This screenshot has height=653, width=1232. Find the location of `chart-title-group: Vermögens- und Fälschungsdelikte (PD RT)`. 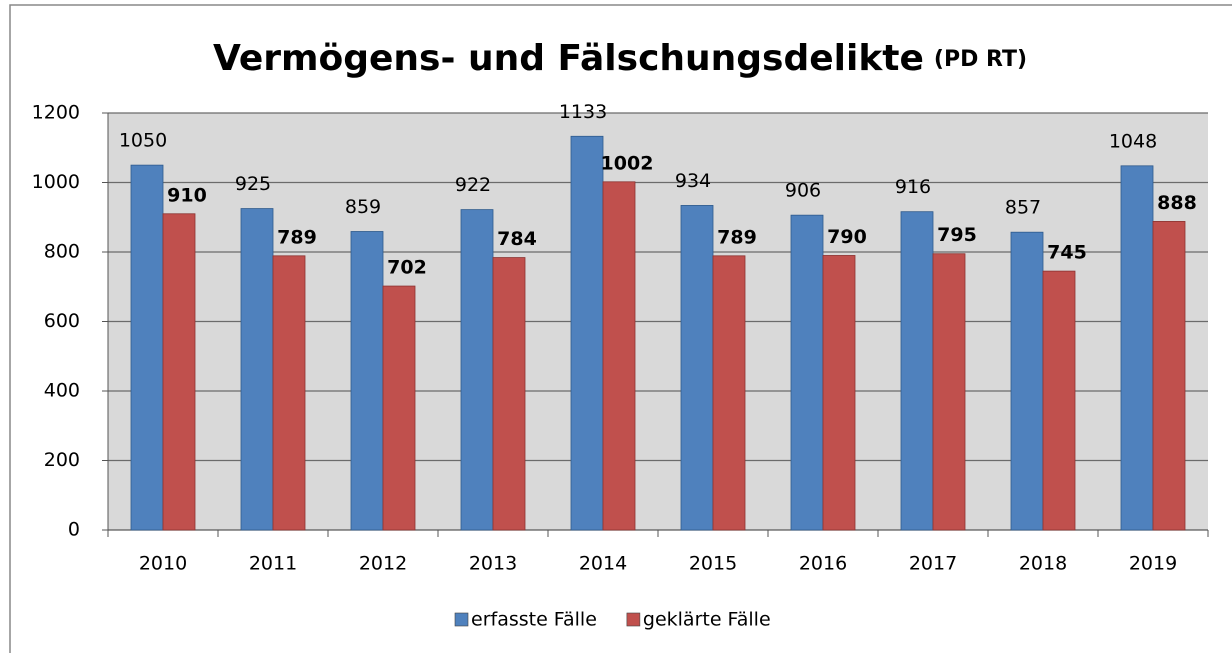

chart-title-group: Vermögens- und Fälschungsdelikte (PD RT) is located at coordinates (620, 58).